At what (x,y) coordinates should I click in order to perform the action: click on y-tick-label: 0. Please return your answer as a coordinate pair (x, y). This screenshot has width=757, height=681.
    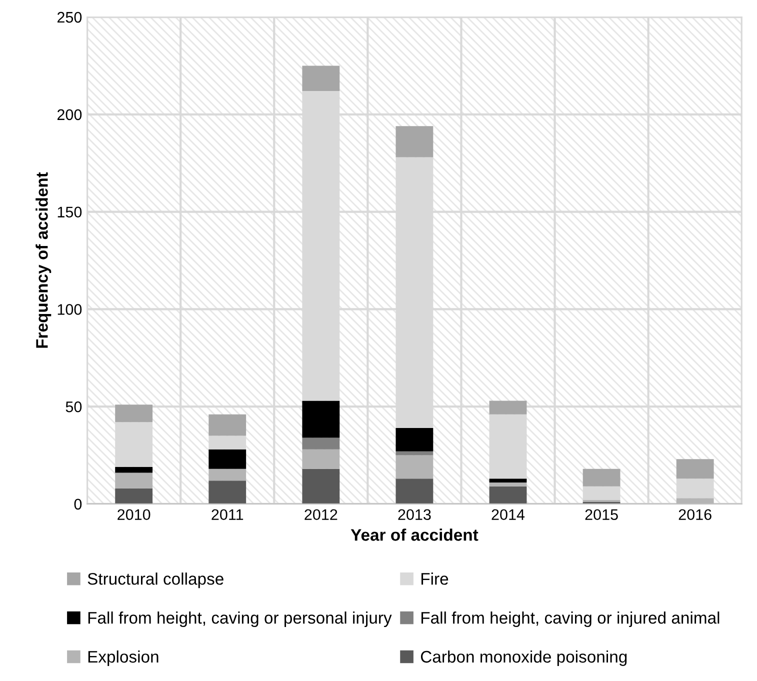
    Looking at the image, I should click on (78, 504).